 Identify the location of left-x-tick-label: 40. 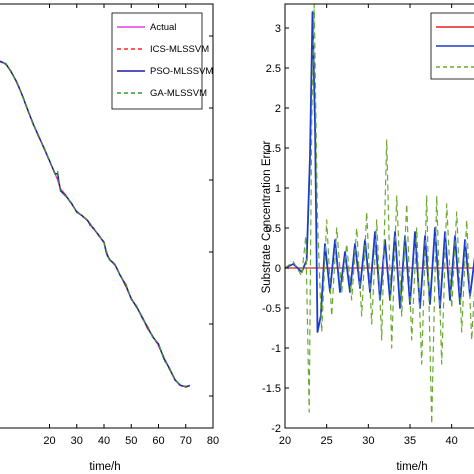
(104, 441).